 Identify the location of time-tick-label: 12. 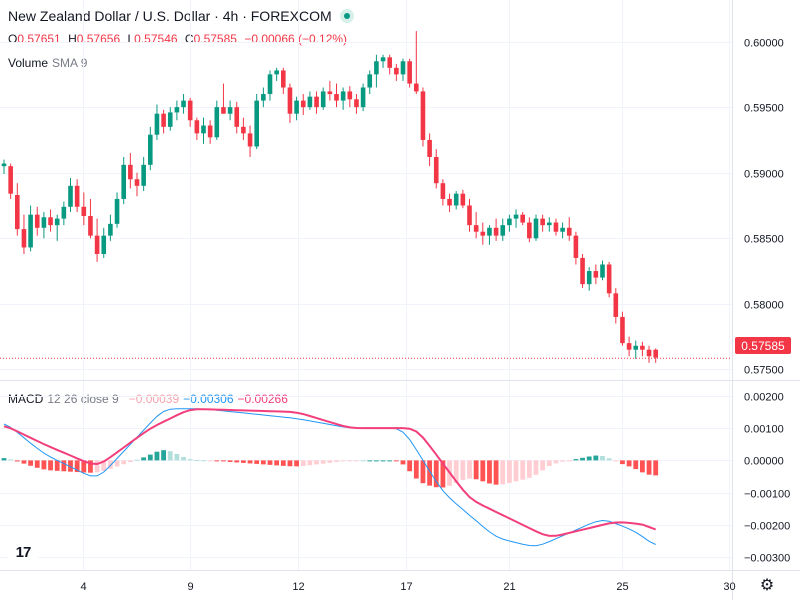
(298, 587).